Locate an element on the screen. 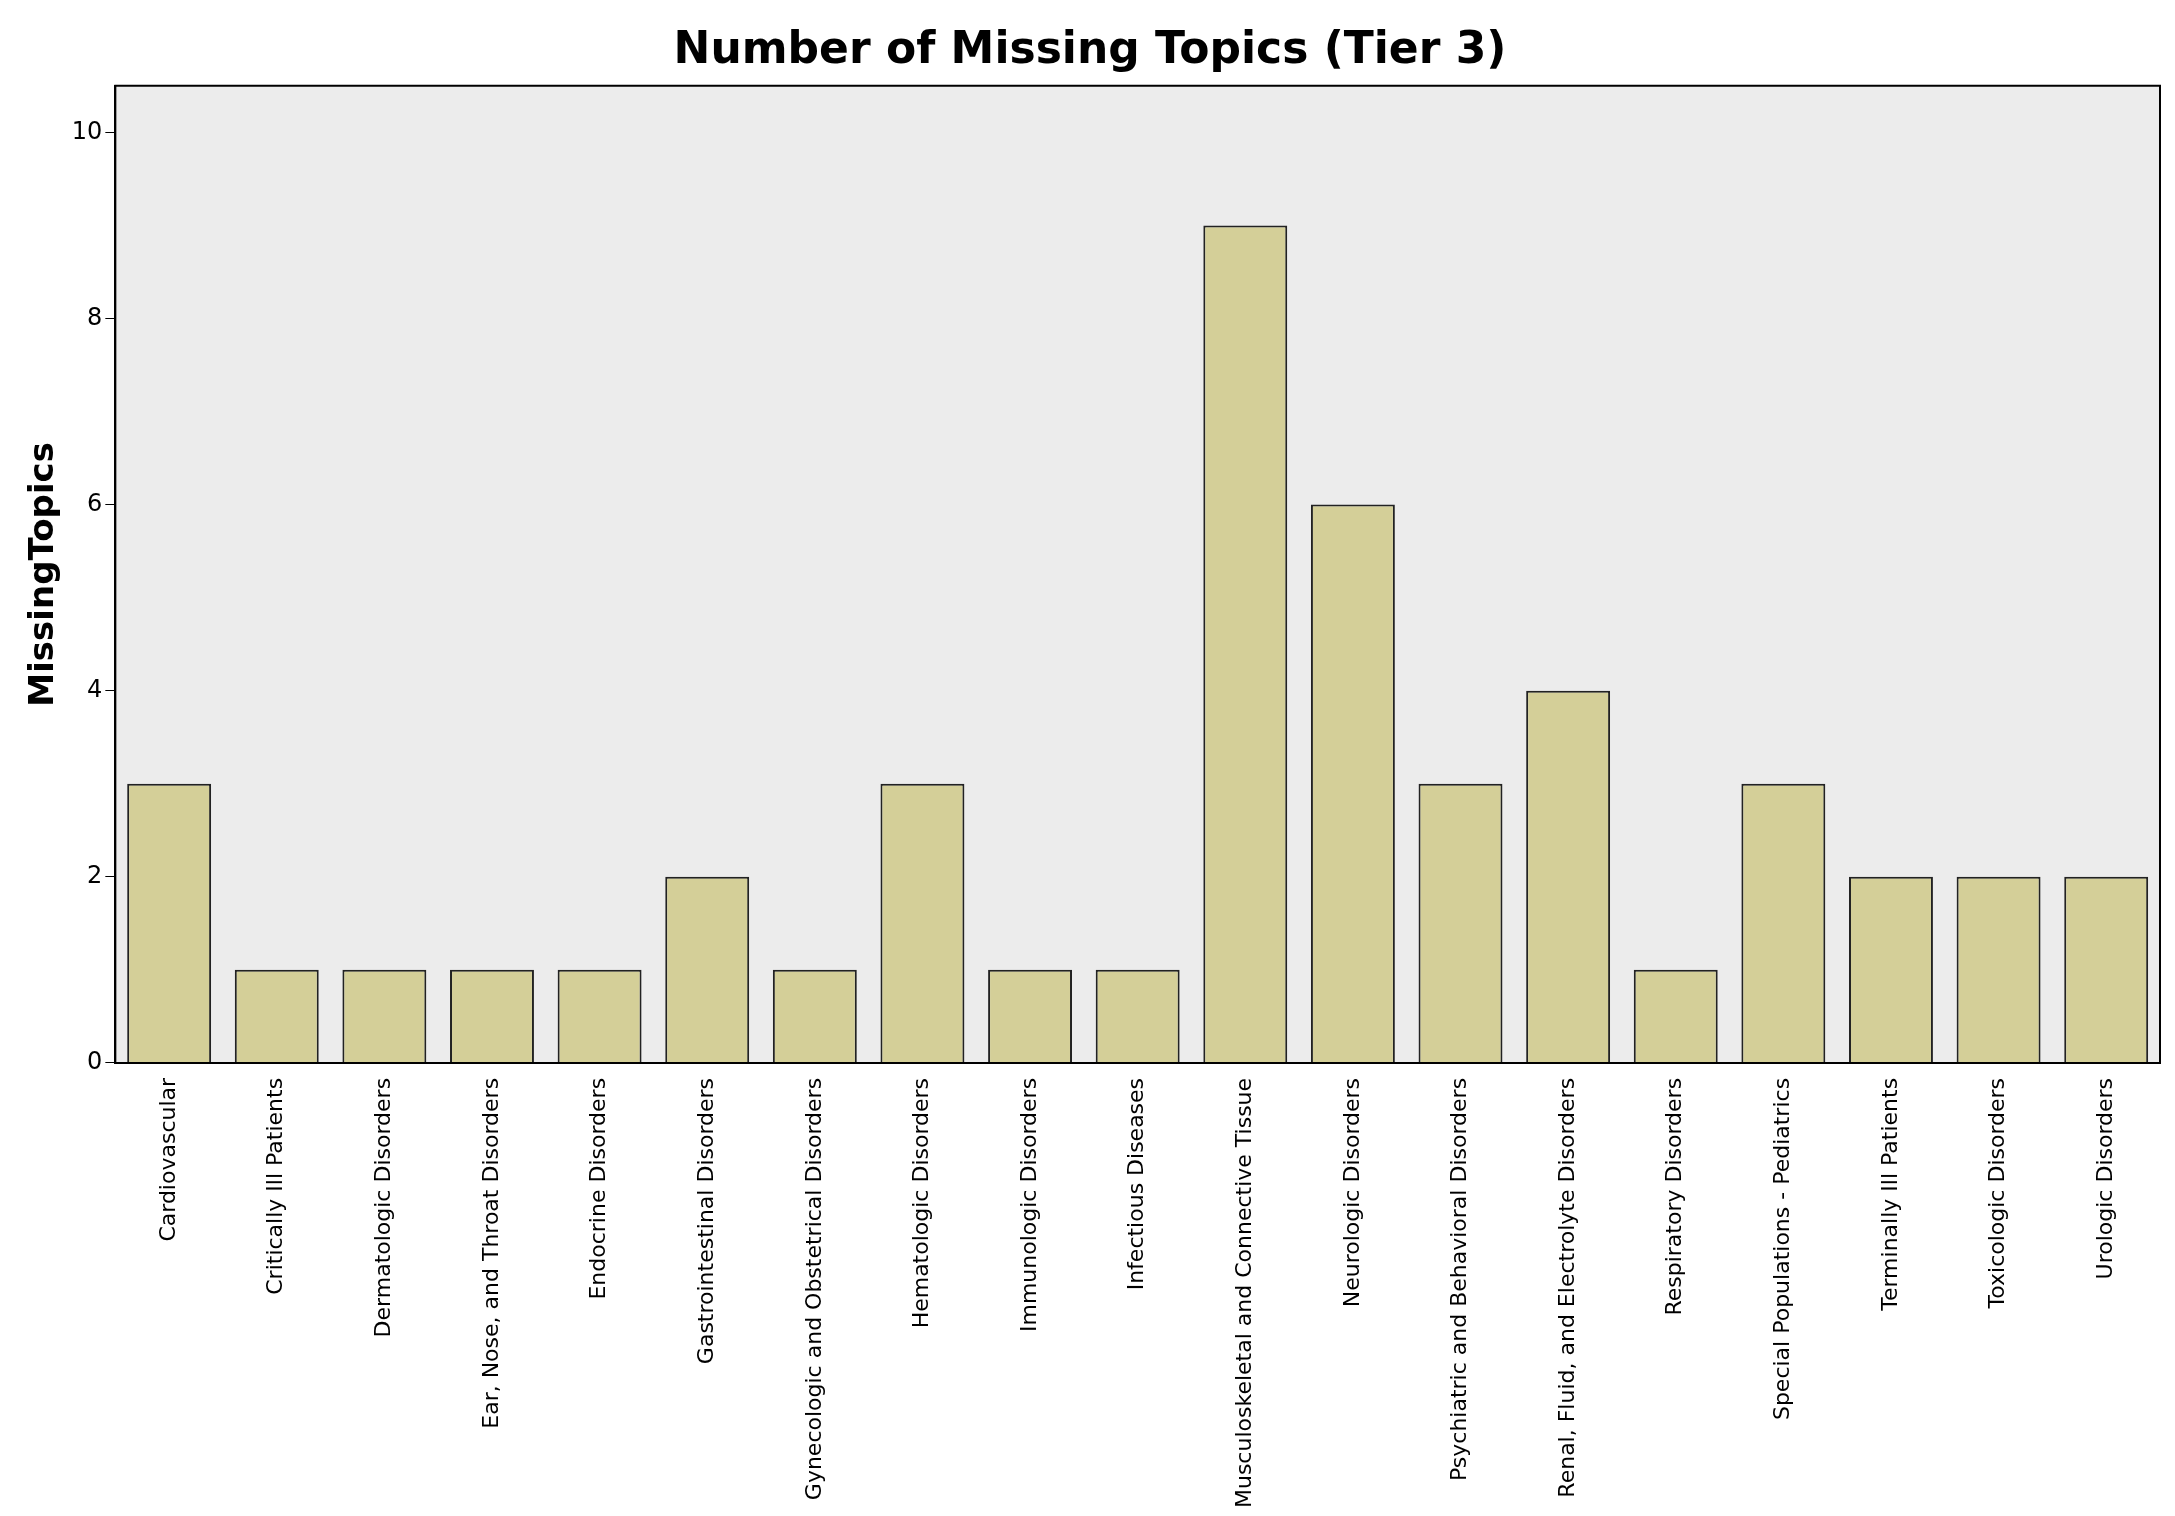 The width and height of the screenshot is (2175, 1516). x-tick-label: Neurologic Disorders is located at coordinates (1351, 1192).